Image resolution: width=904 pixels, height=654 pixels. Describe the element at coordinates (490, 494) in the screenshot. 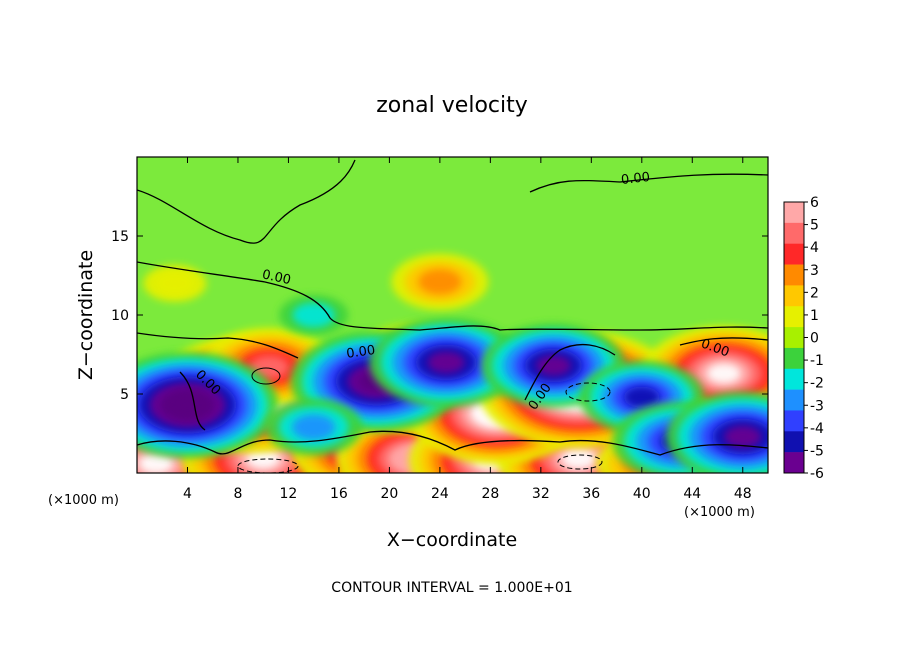

I see `x-tick-label: 28` at that location.